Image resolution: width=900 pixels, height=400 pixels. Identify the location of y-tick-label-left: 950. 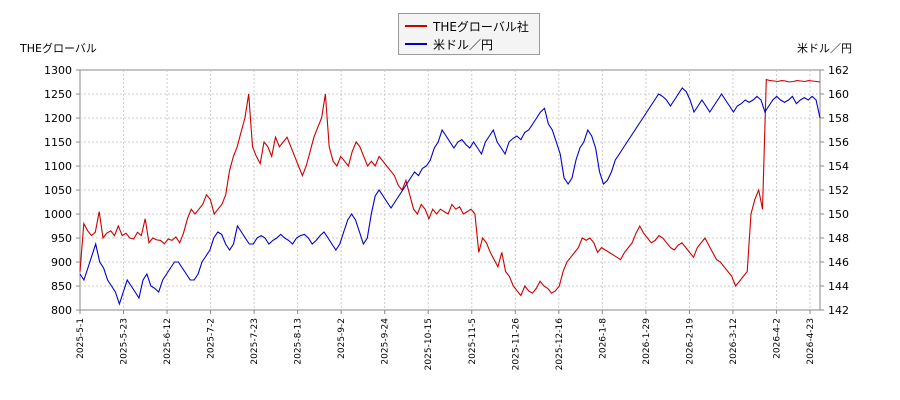
(61, 238).